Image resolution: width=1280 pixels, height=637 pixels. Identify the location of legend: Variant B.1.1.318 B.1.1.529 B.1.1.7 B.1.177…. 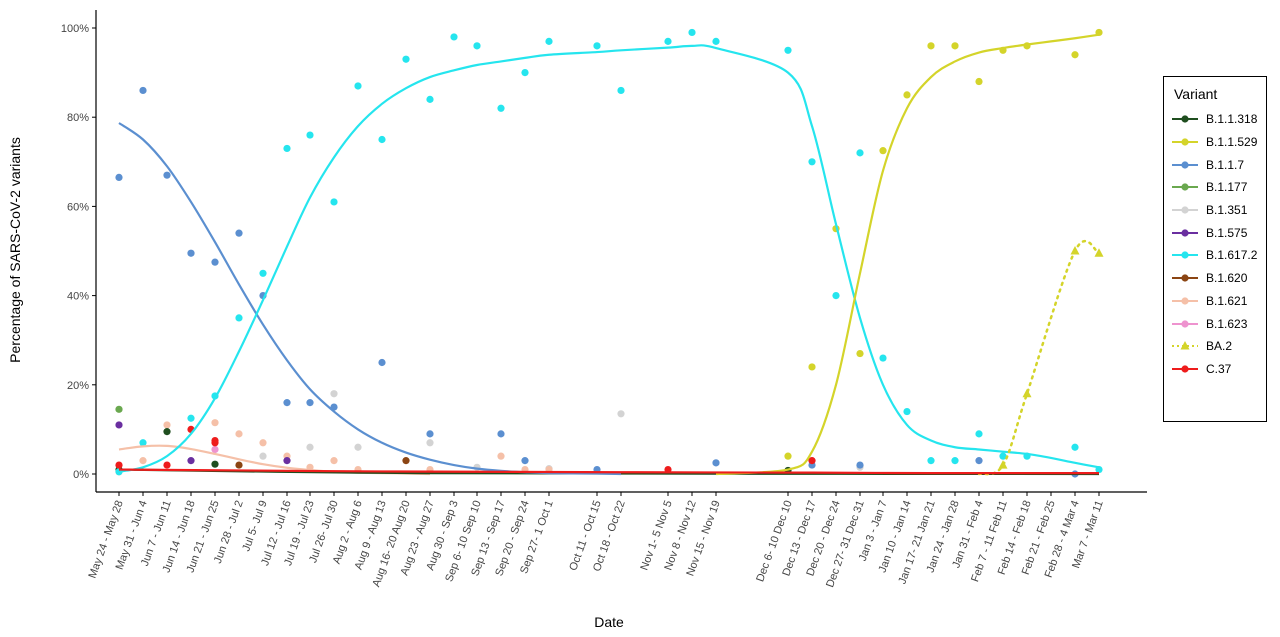
(1215, 249).